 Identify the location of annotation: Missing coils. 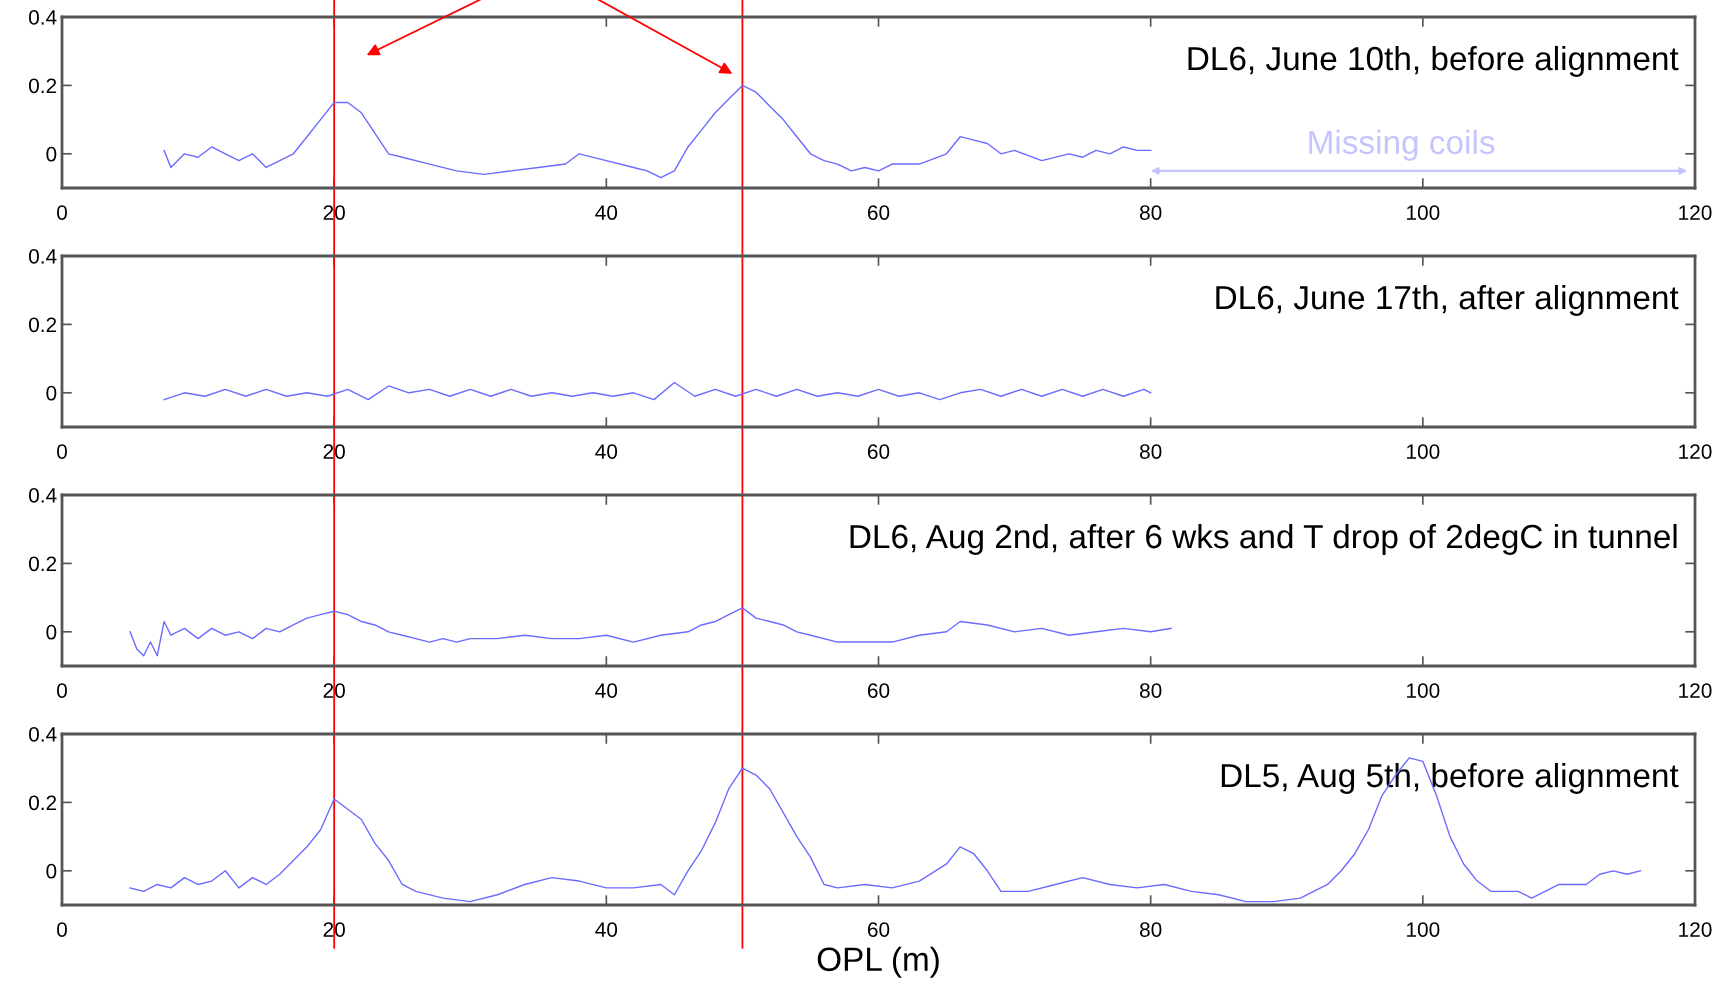
(1402, 145).